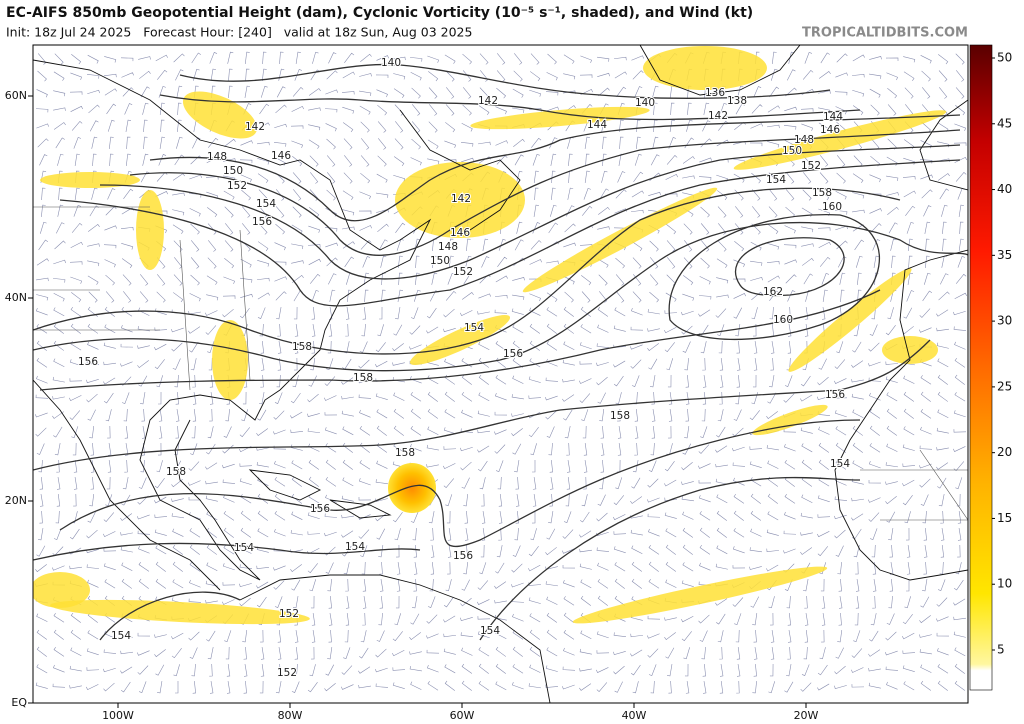 This screenshot has height=724, width=1024. I want to click on lon-label: 60W, so click(462, 715).